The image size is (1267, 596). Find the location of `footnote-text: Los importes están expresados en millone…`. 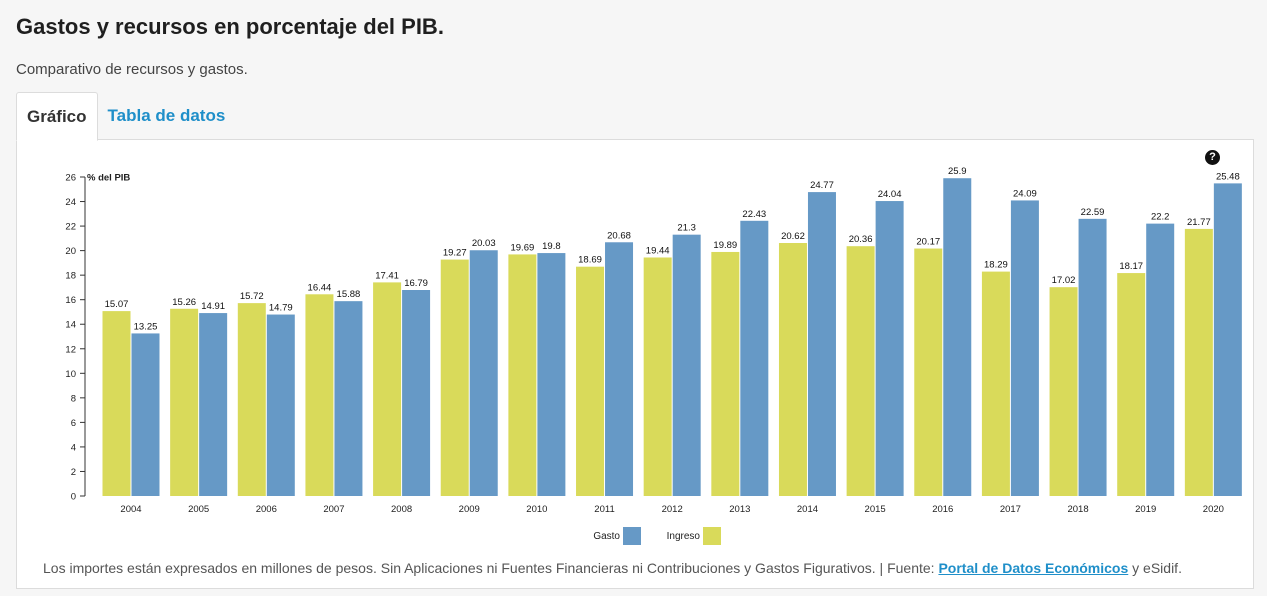

footnote-text: Los importes están expresados en millone… is located at coordinates (489, 568).